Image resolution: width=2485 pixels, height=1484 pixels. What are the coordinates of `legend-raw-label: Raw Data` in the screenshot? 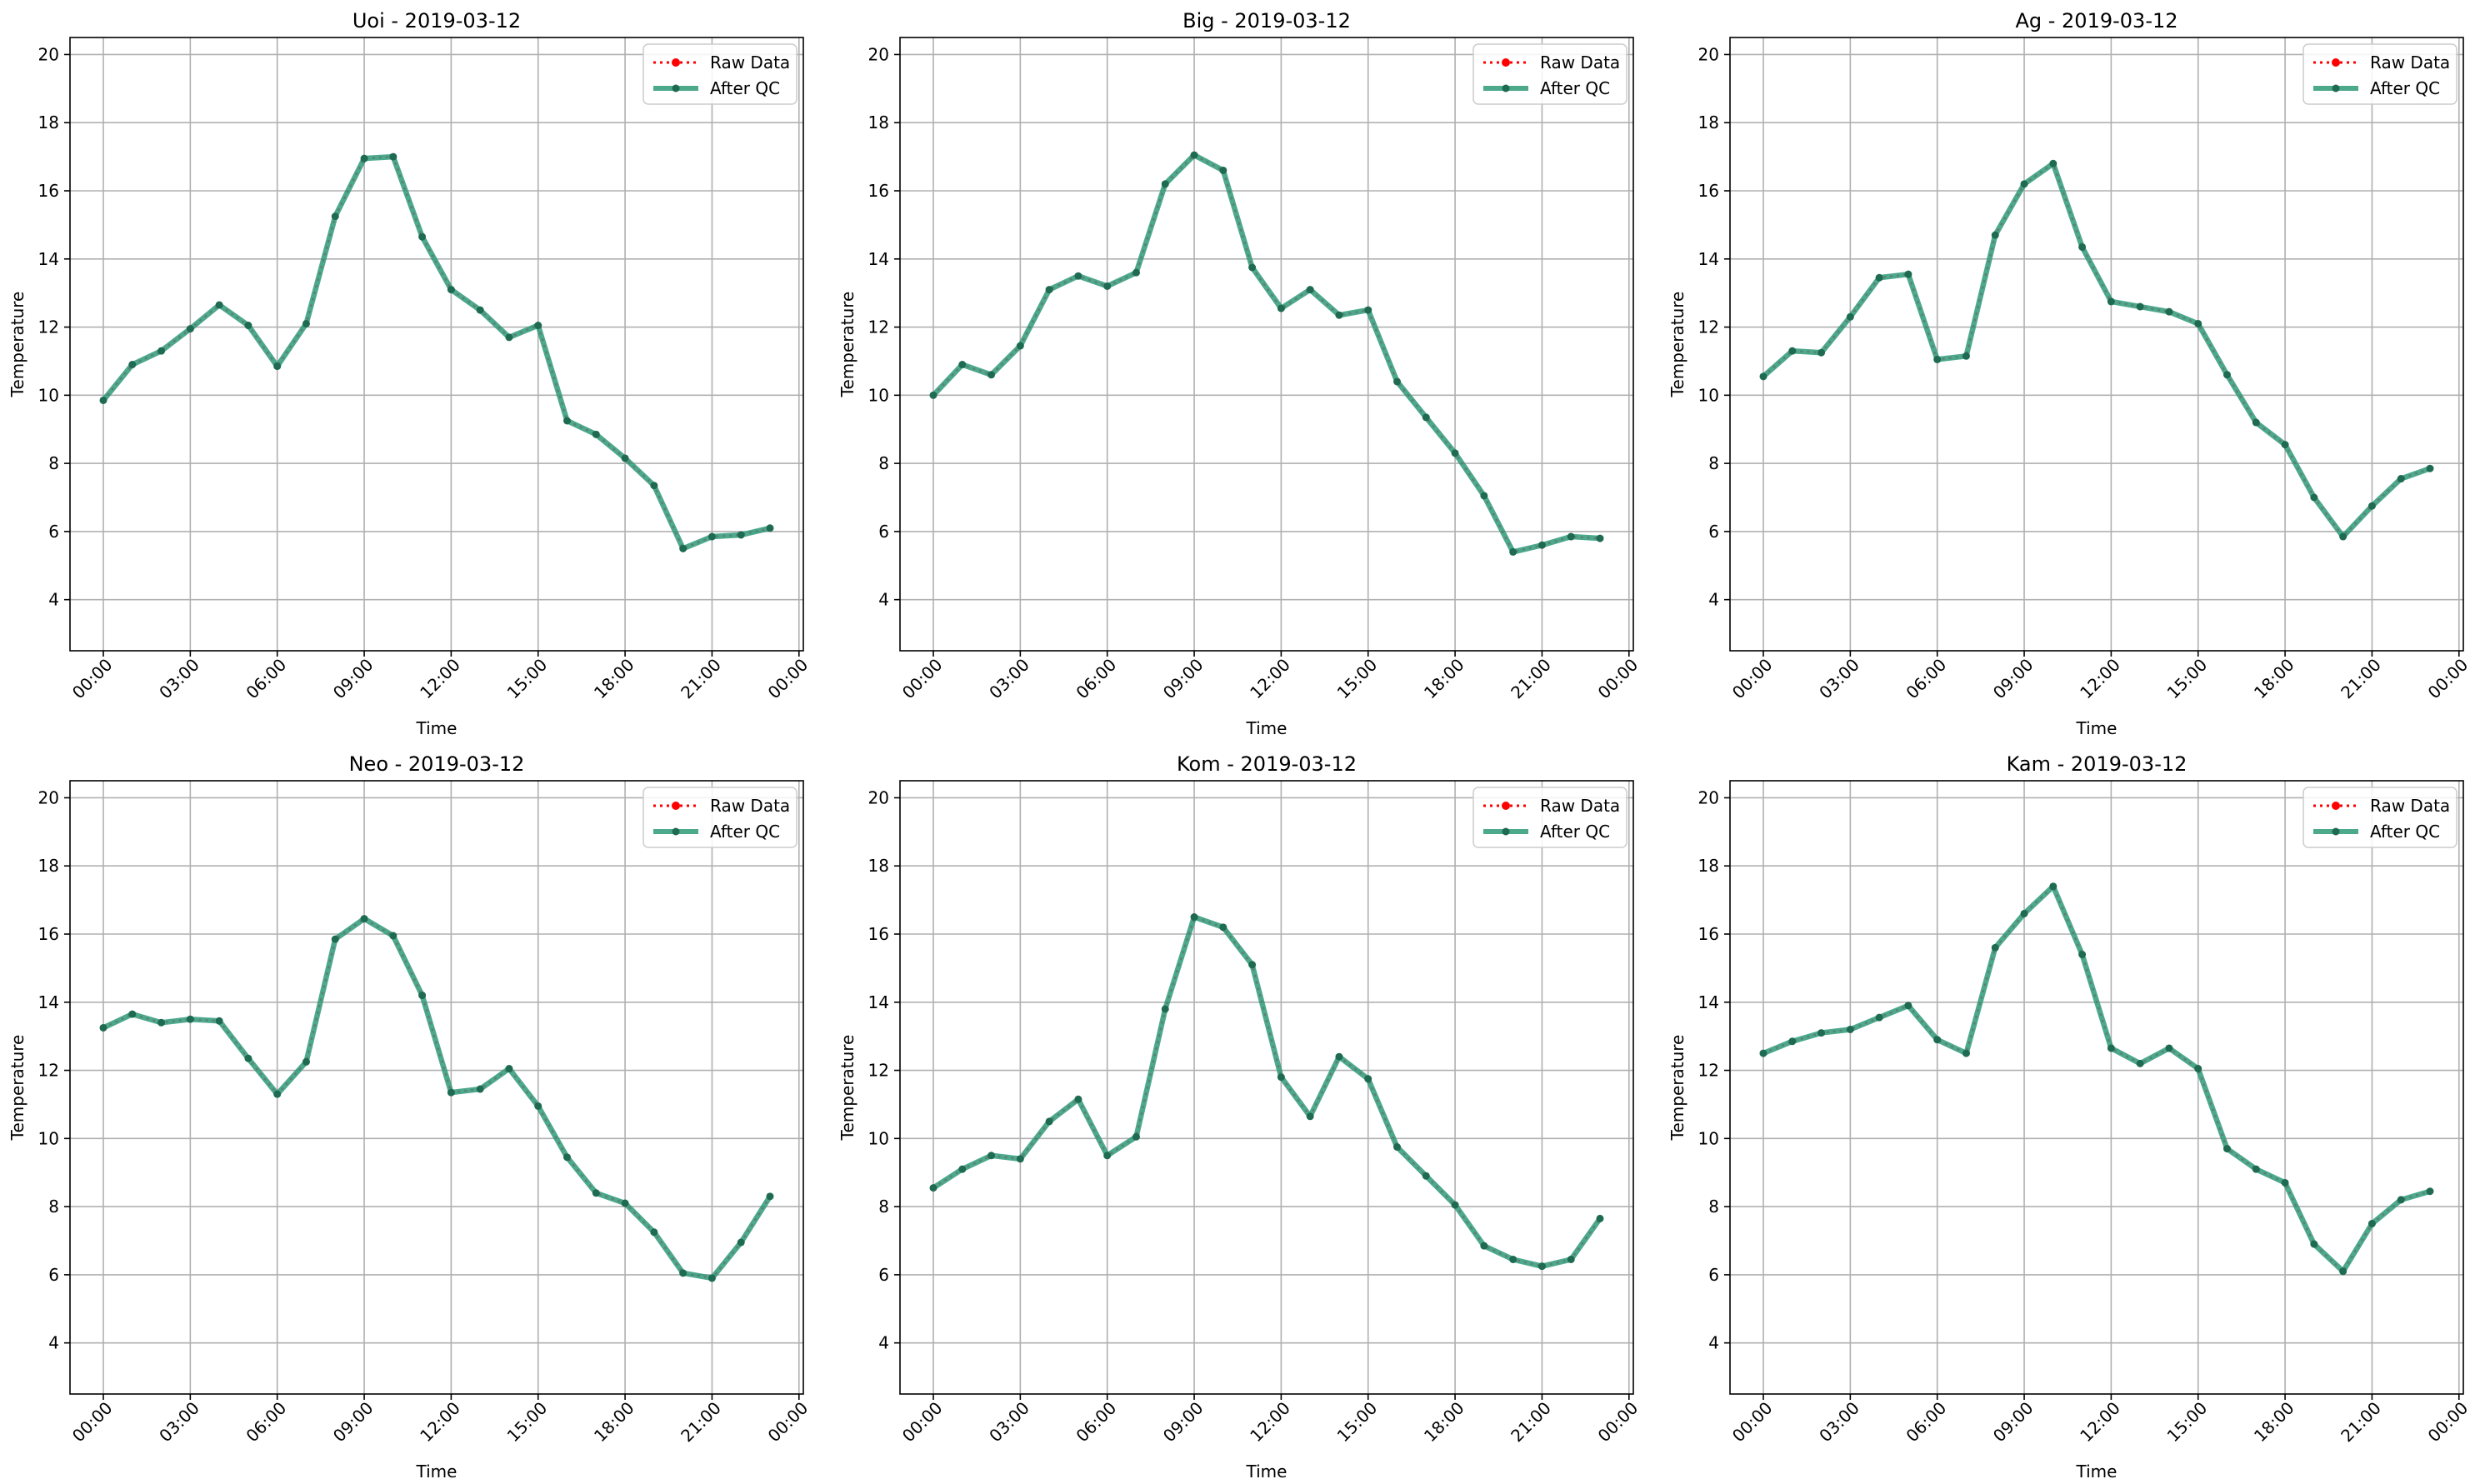 It's located at (1580, 62).